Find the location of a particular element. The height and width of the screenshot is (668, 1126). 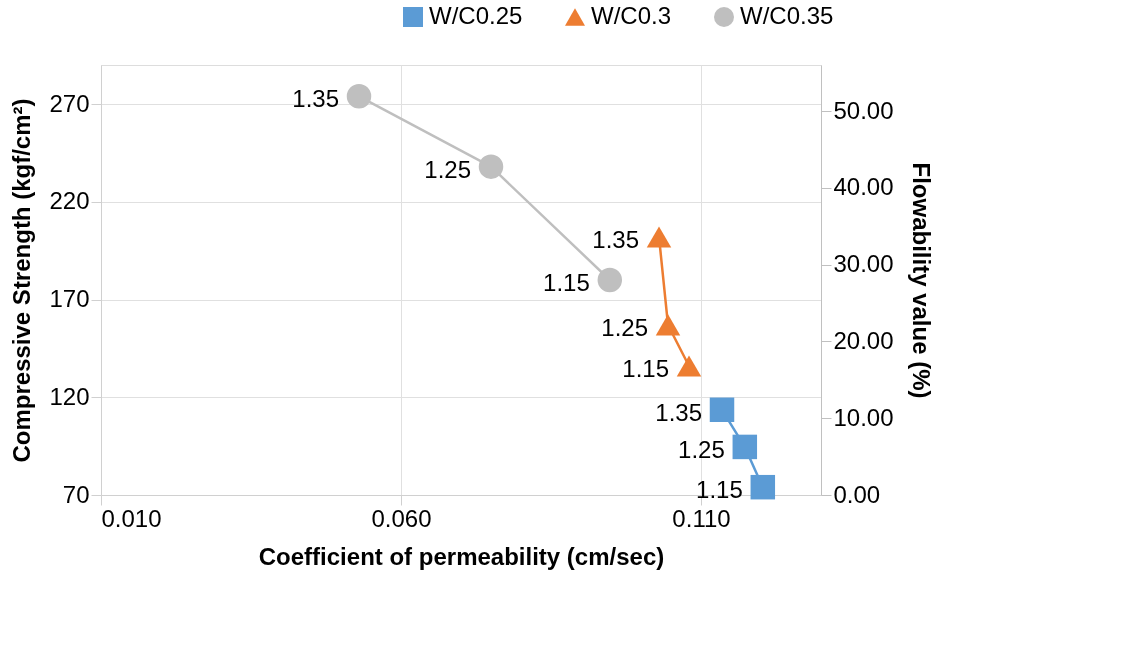

y2-axis-title: Flowability value (%) is located at coordinates (921, 280).